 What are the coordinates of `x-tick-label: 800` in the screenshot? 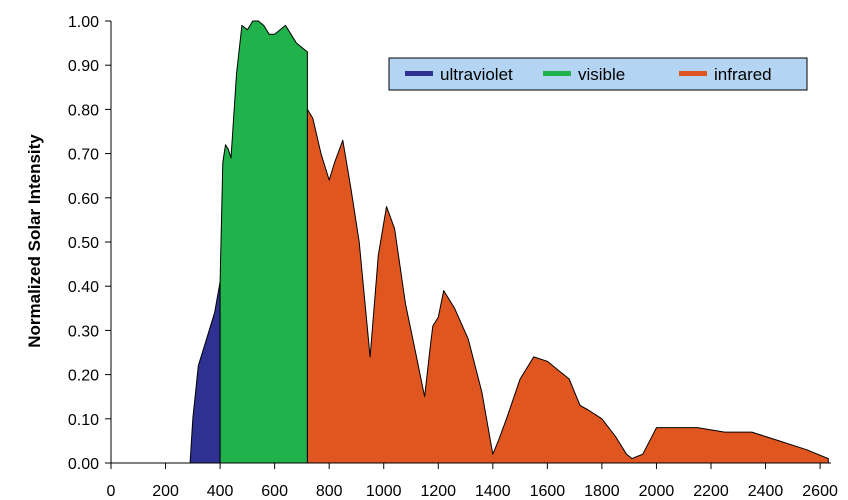 It's located at (329, 491).